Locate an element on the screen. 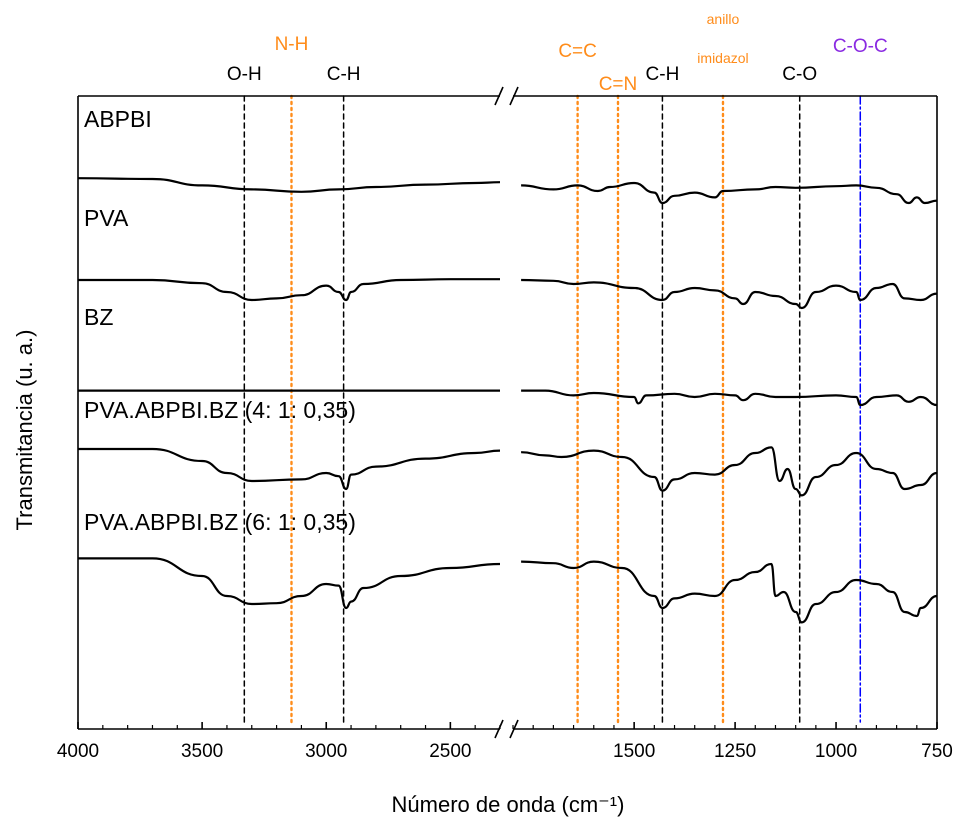  band-annotations: O-H N-H C-H C=CC=N C-H anillo imidazol C-O C-O-C is located at coordinates (557, 53).